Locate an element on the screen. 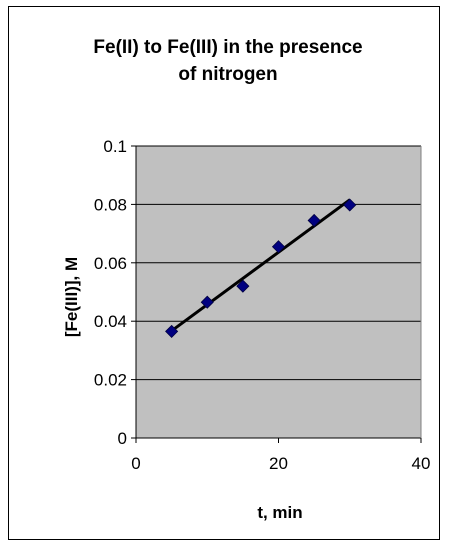 The height and width of the screenshot is (548, 452). x-axis-label: t, min is located at coordinates (279, 512).